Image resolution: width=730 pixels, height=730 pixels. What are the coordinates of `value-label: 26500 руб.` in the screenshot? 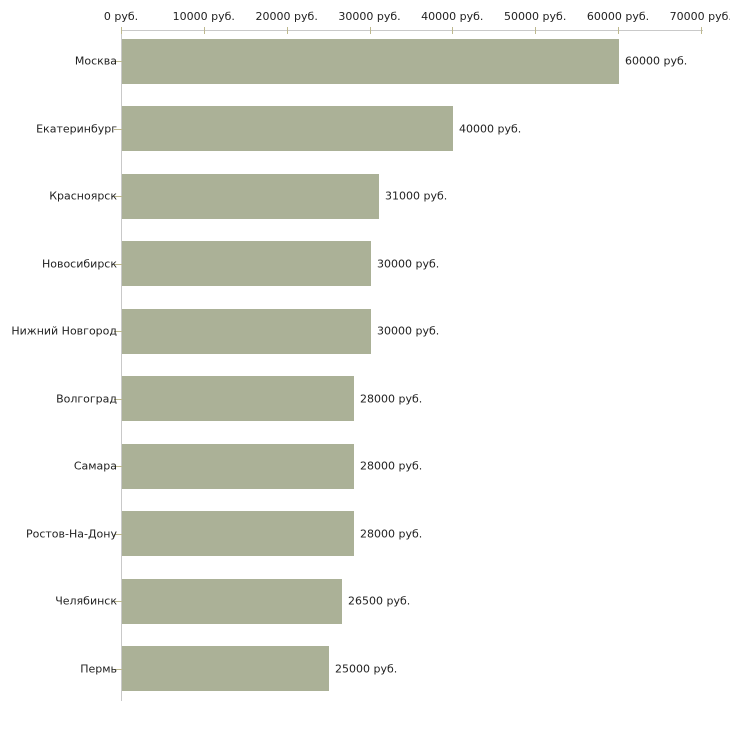 It's located at (379, 601).